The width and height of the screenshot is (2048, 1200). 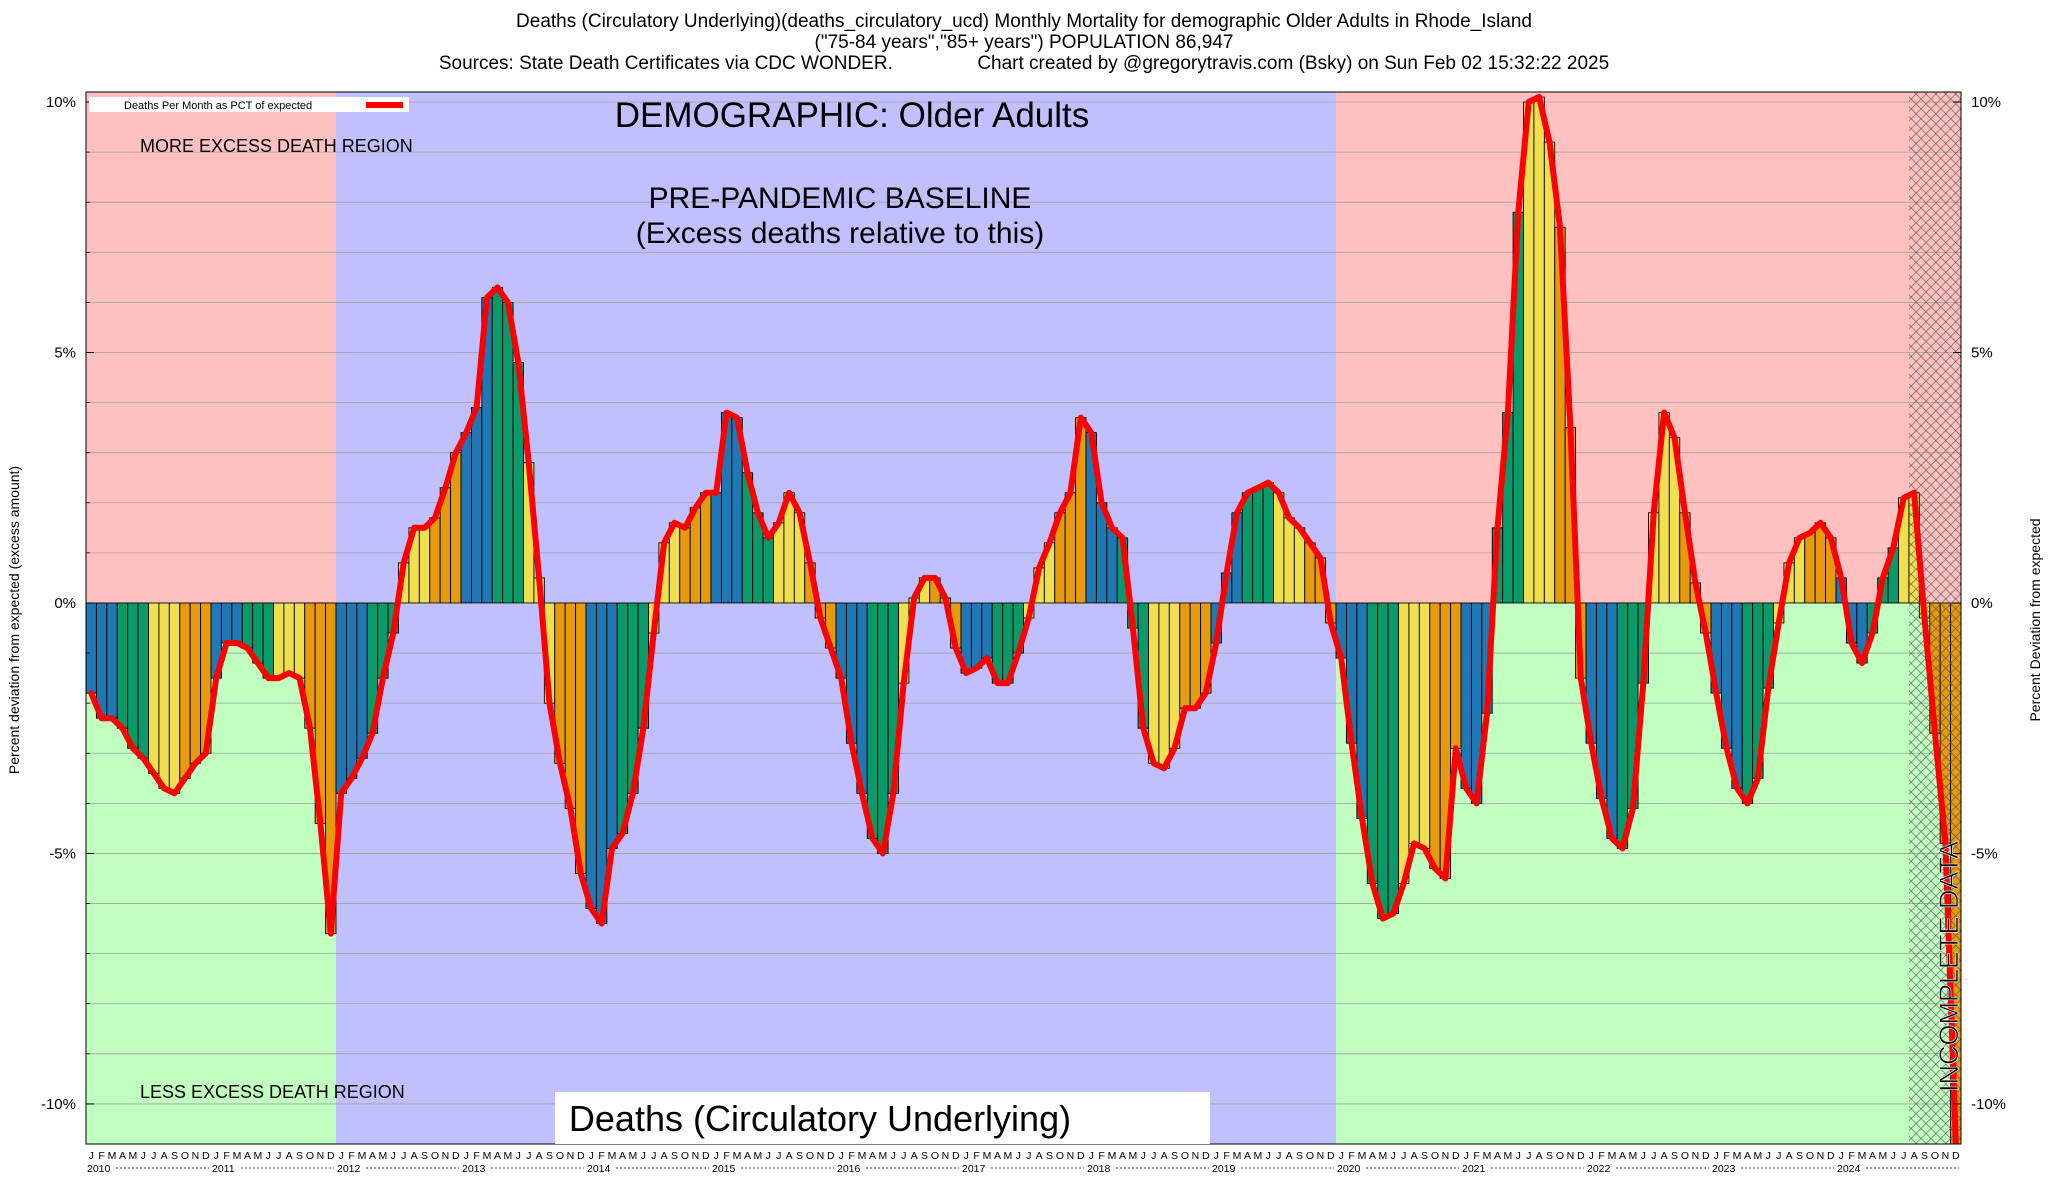 I want to click on more-excess-label: MORE EXCESS DEATH REGION, so click(x=276, y=146).